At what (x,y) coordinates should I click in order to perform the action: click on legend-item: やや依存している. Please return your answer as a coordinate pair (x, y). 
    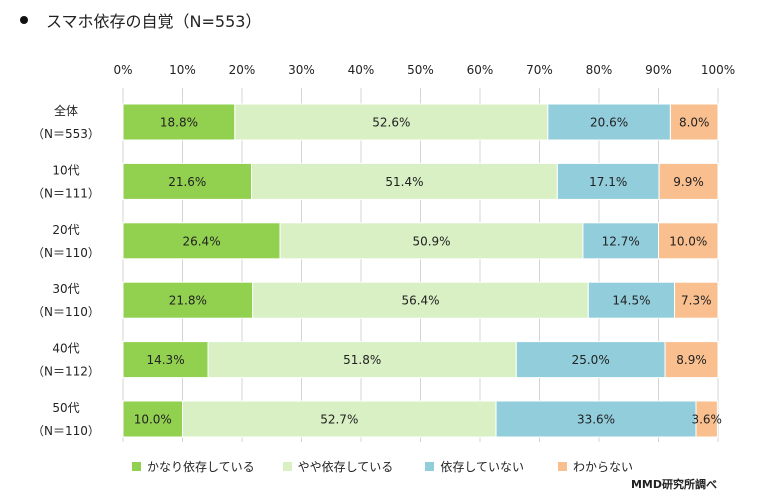
    Looking at the image, I should click on (338, 466).